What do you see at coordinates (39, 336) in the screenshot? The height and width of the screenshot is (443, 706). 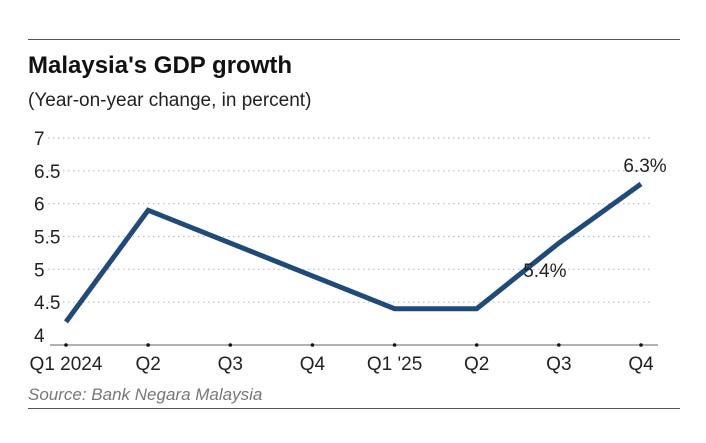 I see `y-tick-label: 4` at bounding box center [39, 336].